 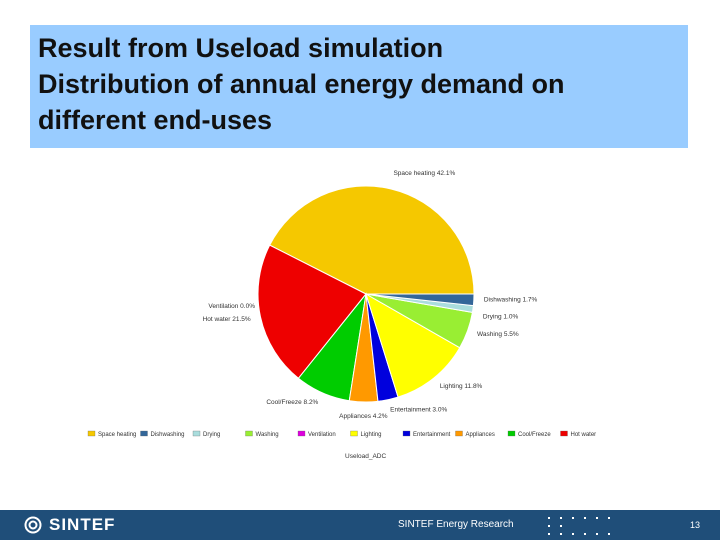 I want to click on dot-grid-decoration, so click(x=579, y=526).